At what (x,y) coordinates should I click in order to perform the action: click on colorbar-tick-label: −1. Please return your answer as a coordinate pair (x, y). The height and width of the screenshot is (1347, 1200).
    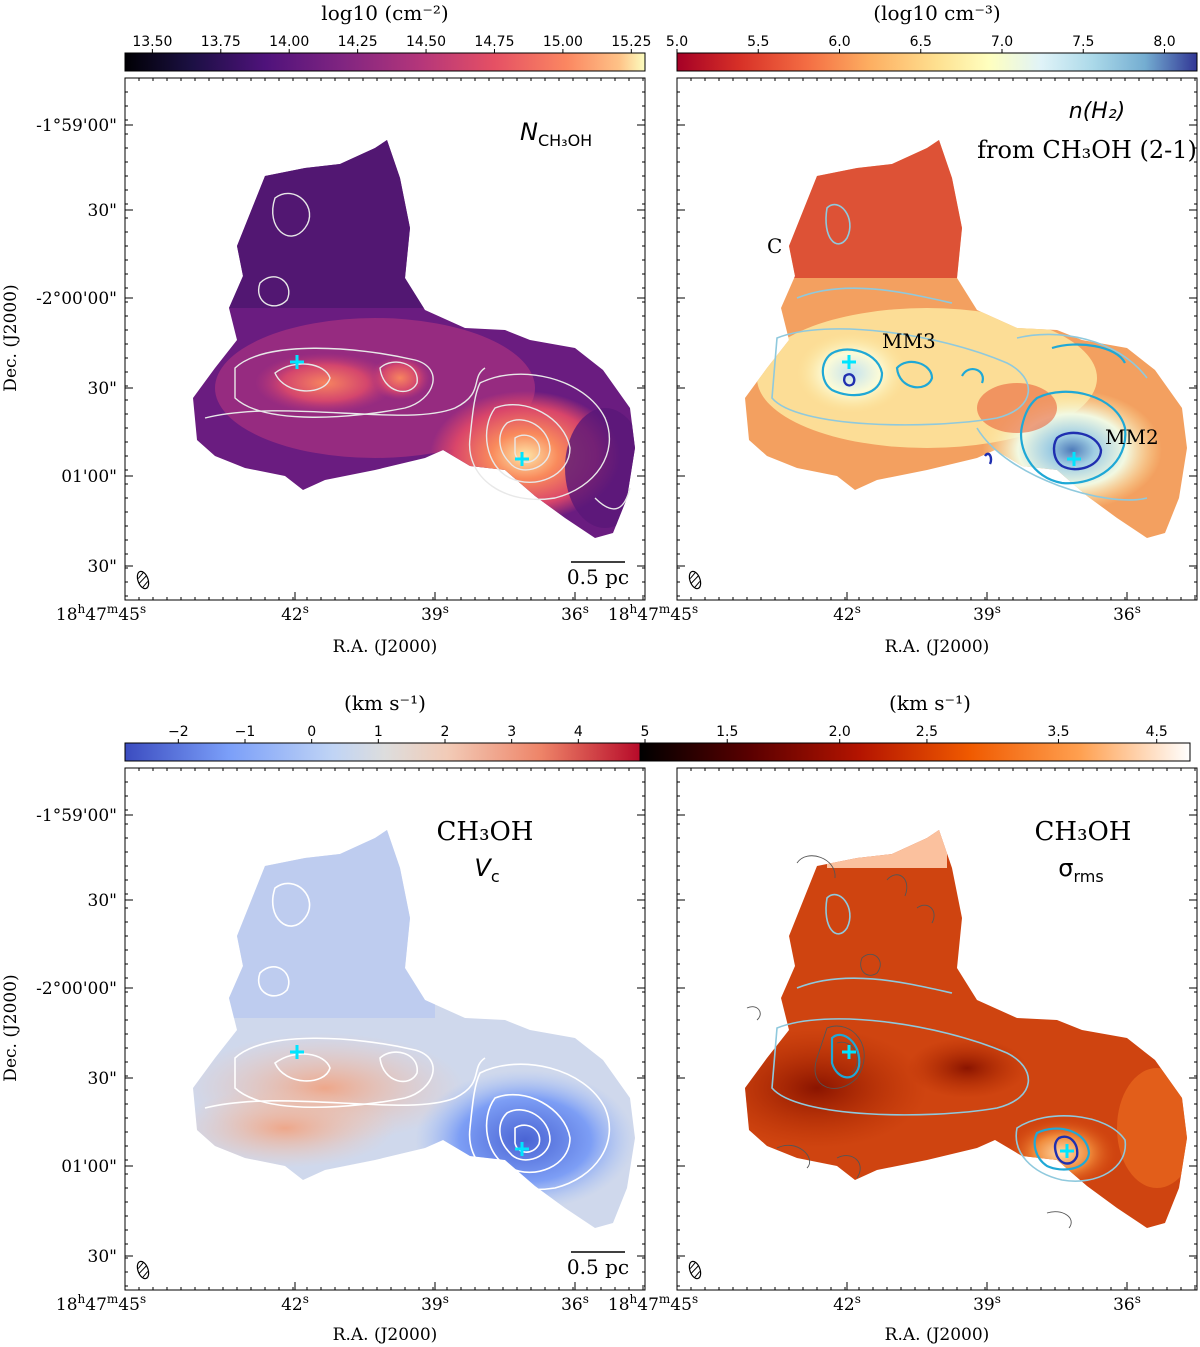
    Looking at the image, I should click on (245, 732).